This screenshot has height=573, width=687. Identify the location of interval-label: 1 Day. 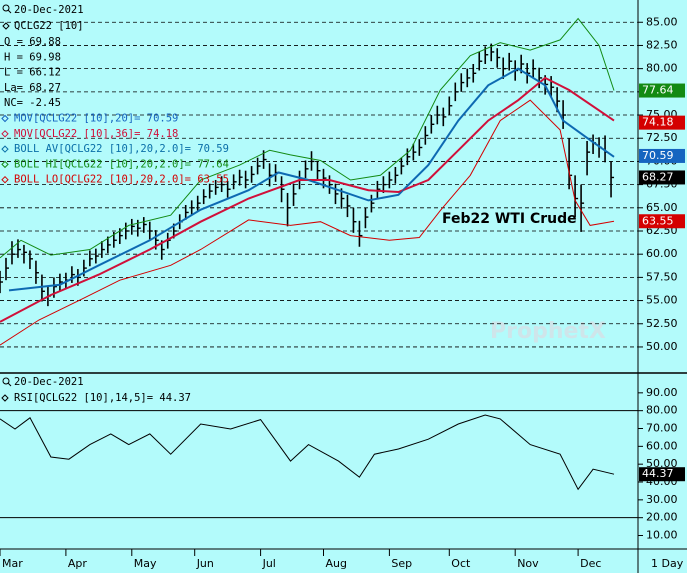
(667, 563).